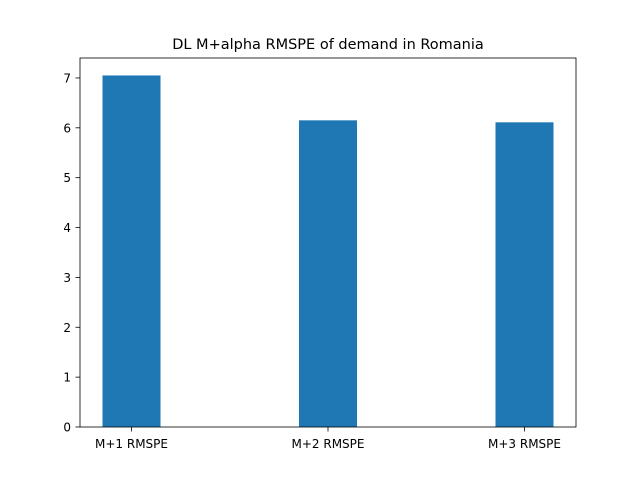 Image resolution: width=640 pixels, height=484 pixels. Describe the element at coordinates (67, 278) in the screenshot. I see `y-tick-label: 3` at that location.